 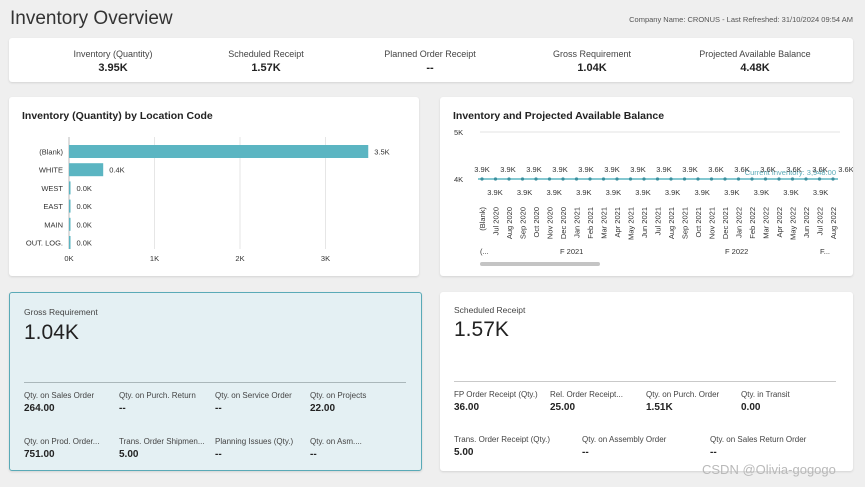 I want to click on field-value: 264.00, so click(x=39, y=408).